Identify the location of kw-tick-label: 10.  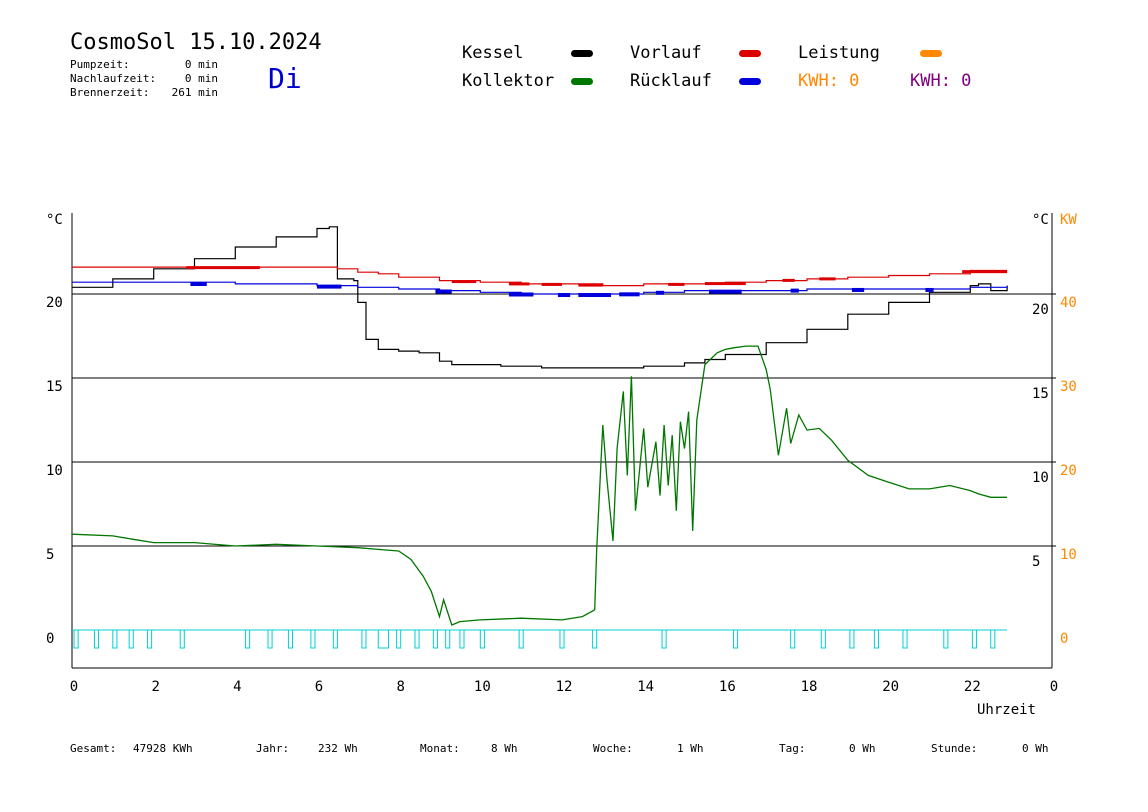
(1068, 555).